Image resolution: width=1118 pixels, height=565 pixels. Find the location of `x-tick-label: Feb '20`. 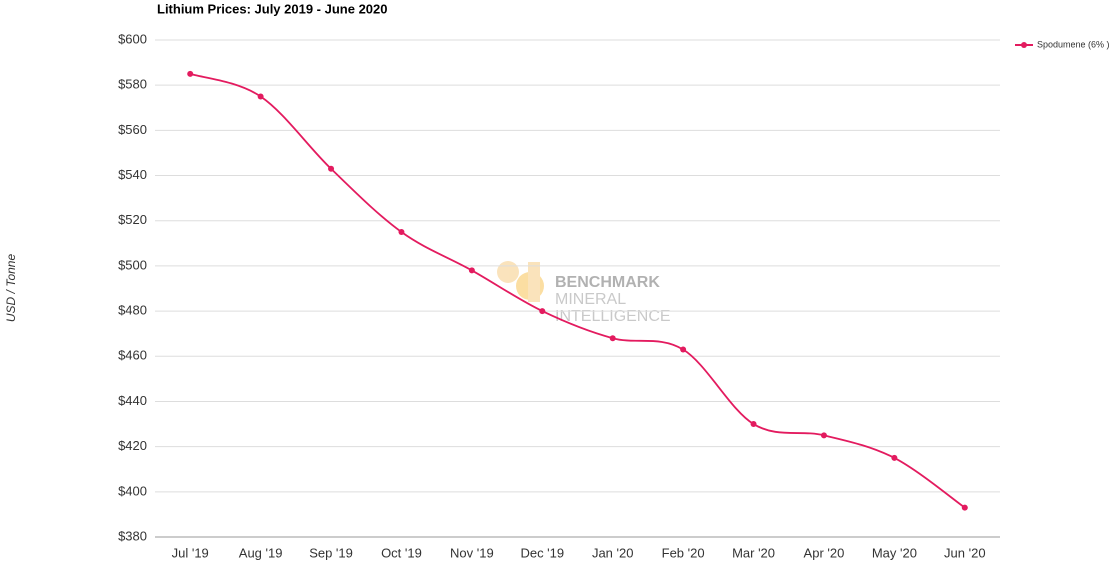

x-tick-label: Feb '20 is located at coordinates (683, 552).